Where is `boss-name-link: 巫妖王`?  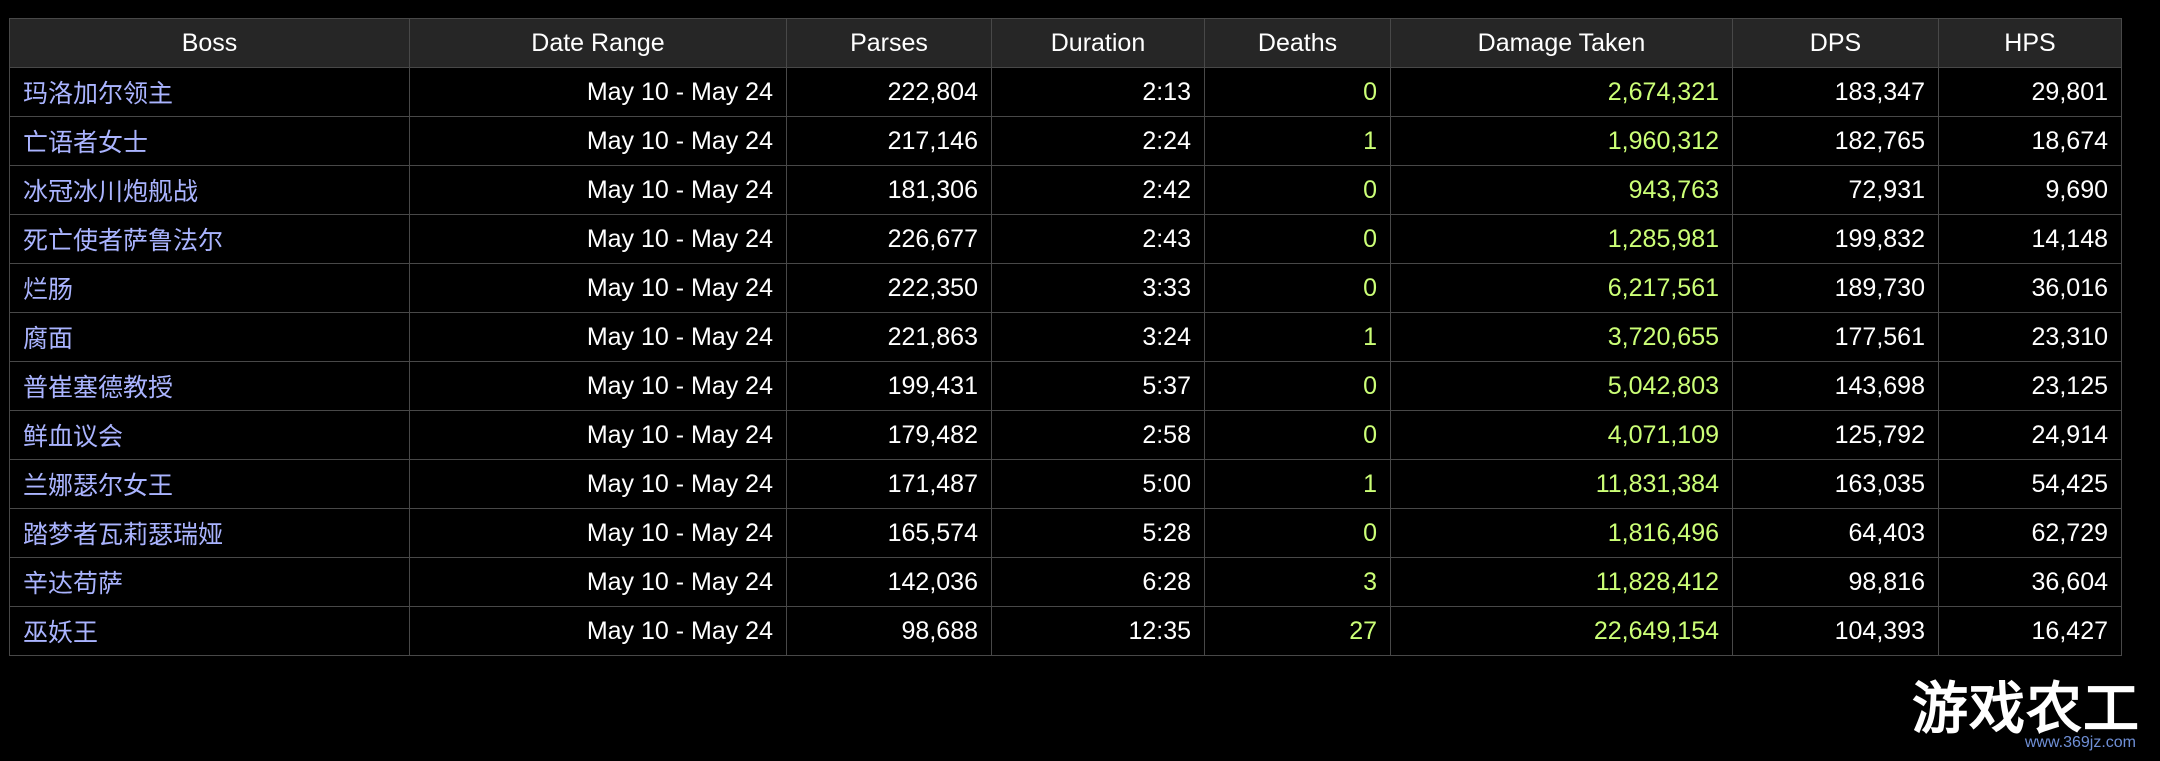 boss-name-link: 巫妖王 is located at coordinates (209, 631).